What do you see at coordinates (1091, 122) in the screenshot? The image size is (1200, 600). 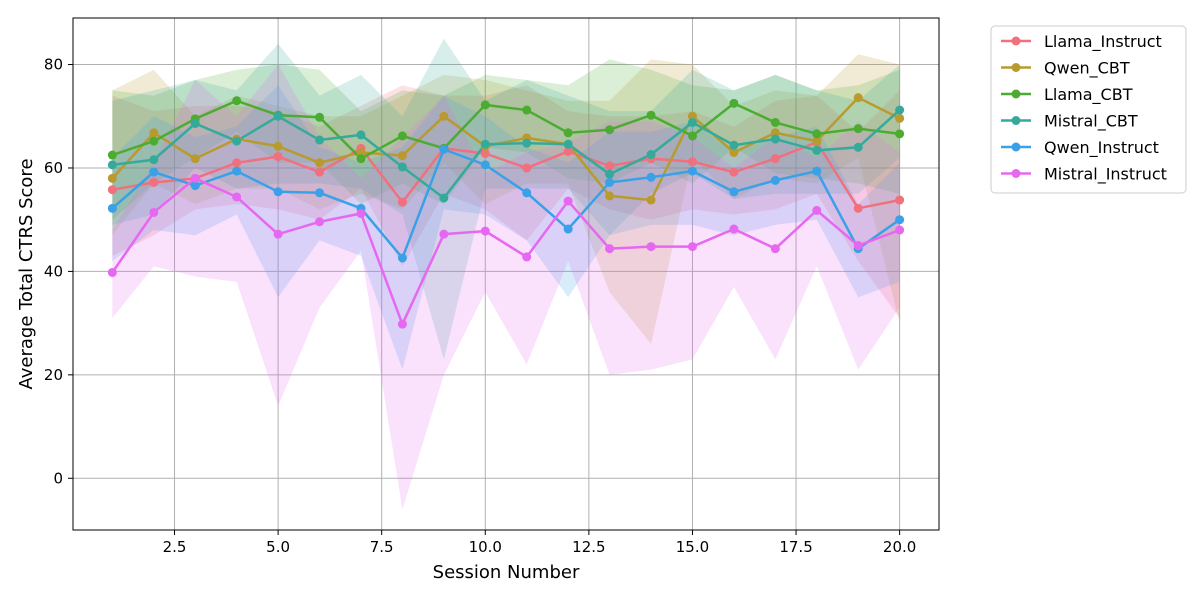 I see `legend-label: Mistral_CBT` at bounding box center [1091, 122].